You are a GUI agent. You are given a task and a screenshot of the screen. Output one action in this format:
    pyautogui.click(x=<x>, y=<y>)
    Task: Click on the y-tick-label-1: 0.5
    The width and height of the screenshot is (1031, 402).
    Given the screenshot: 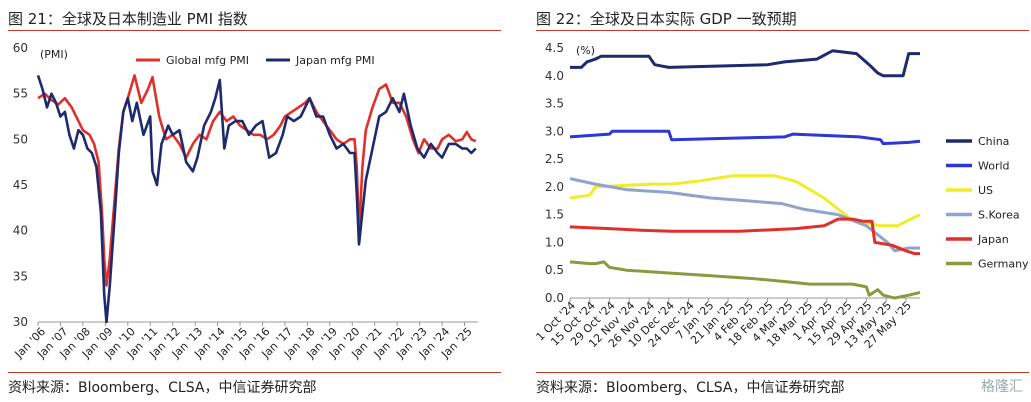 What is the action you would take?
    pyautogui.click(x=554, y=270)
    